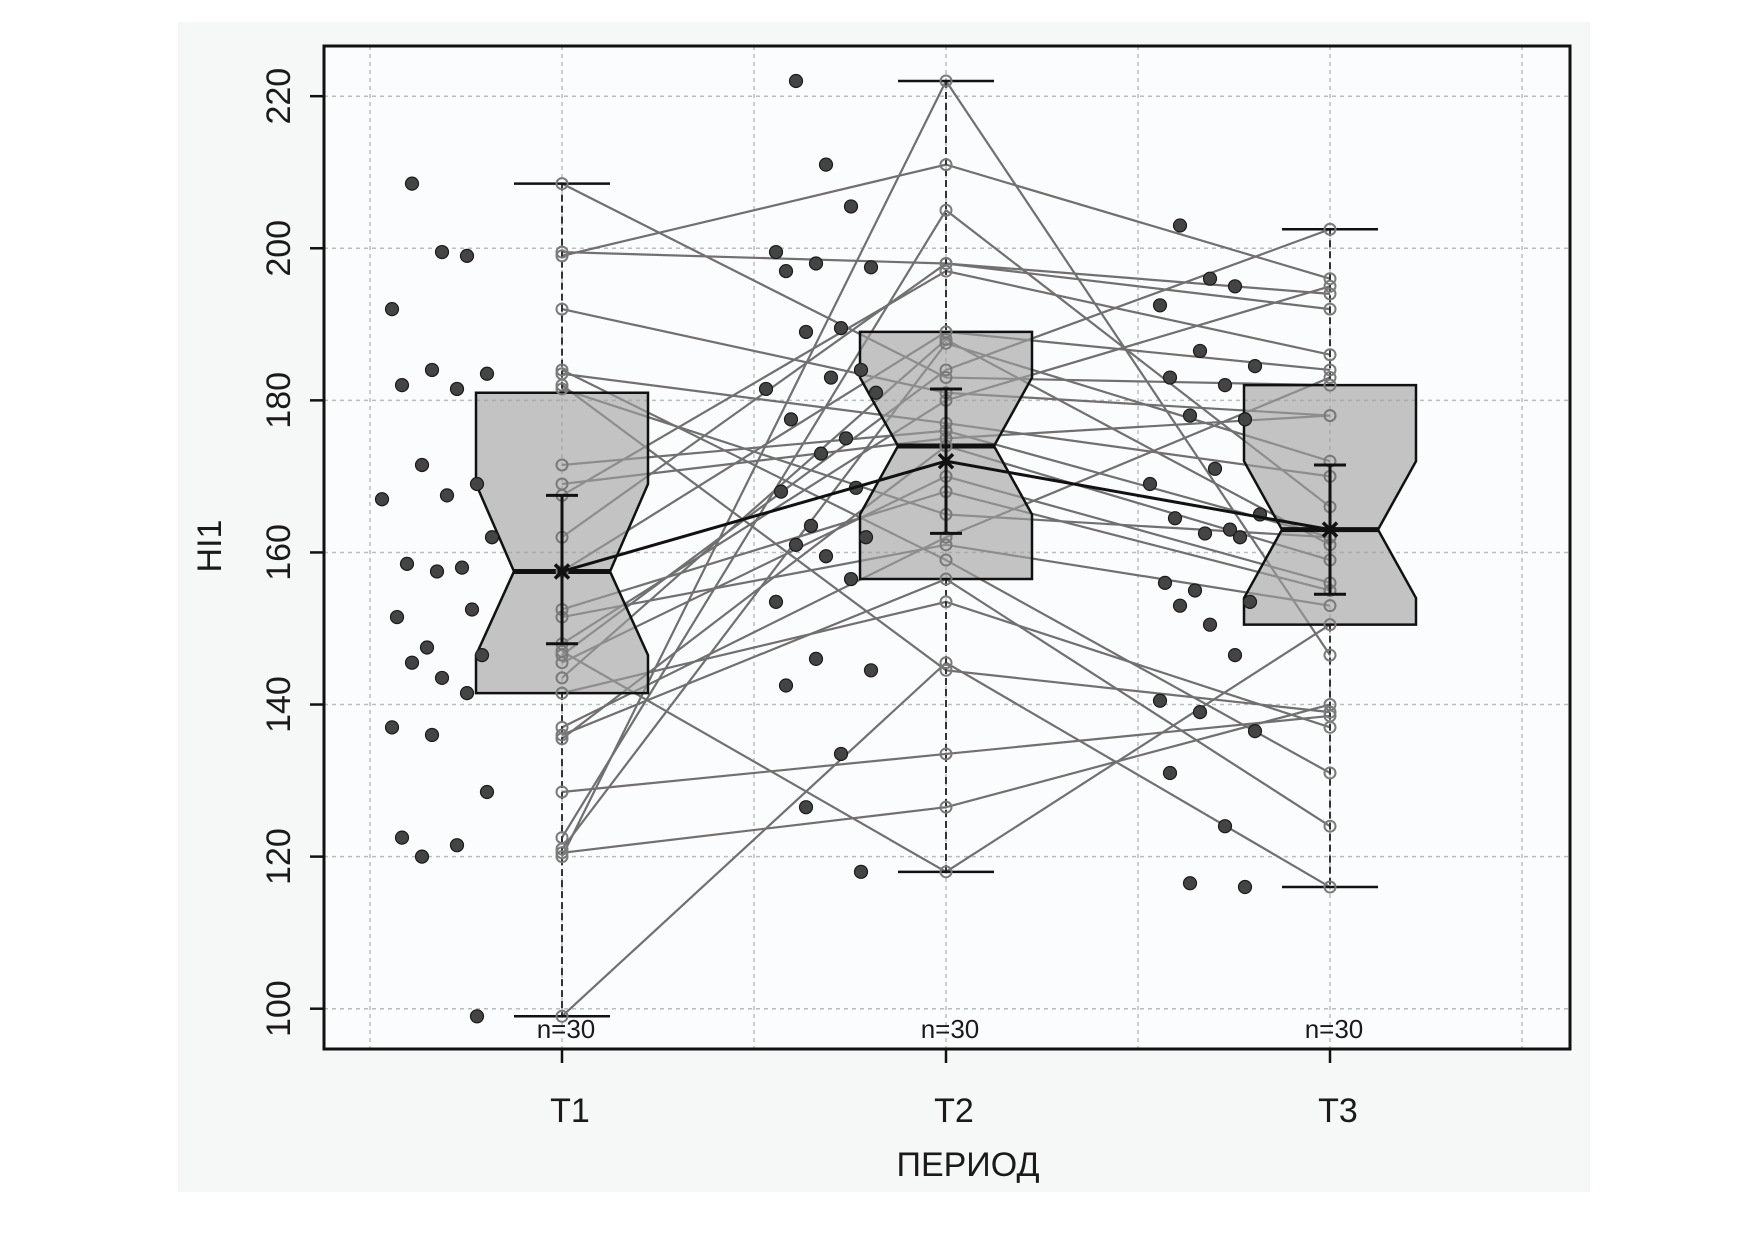 The width and height of the screenshot is (1748, 1240). Describe the element at coordinates (279, 1008) in the screenshot. I see `y-tick-label: 100` at that location.